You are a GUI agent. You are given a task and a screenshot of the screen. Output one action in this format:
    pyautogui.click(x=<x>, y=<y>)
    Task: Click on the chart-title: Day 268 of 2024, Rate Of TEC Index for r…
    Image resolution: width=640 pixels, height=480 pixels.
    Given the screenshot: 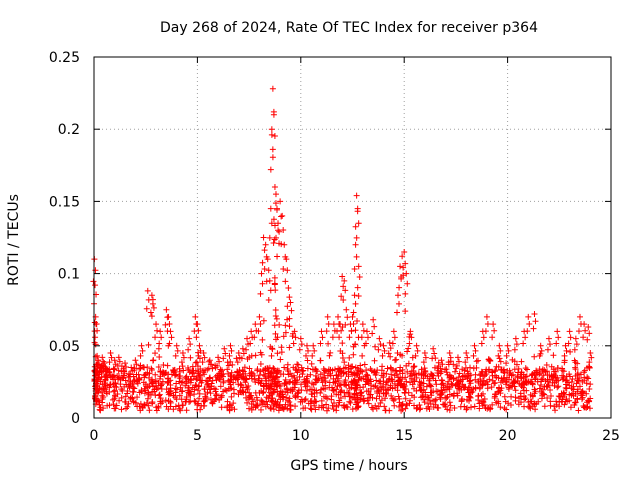 What is the action you would take?
    pyautogui.click(x=349, y=28)
    